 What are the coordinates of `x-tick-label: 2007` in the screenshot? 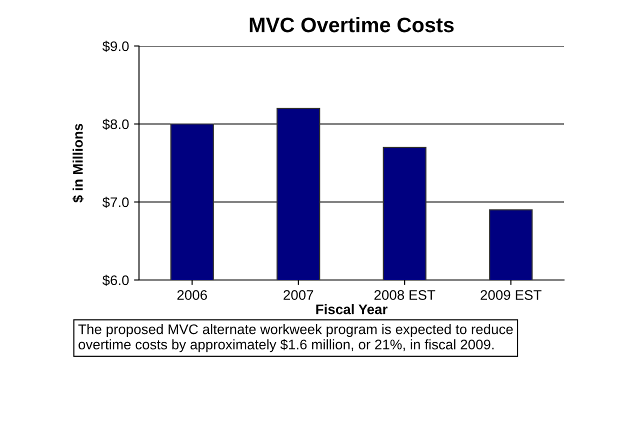 It's located at (299, 295).